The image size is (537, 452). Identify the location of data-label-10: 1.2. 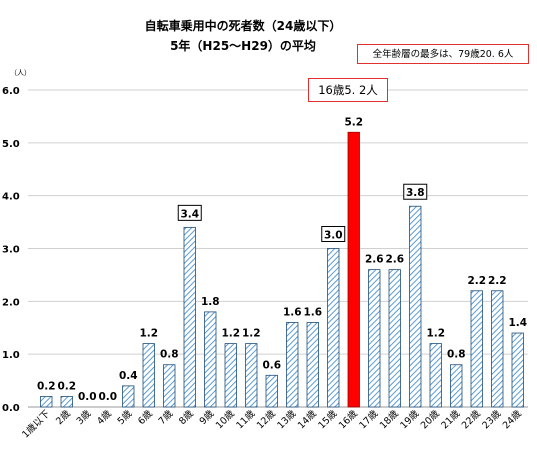
(251, 334).